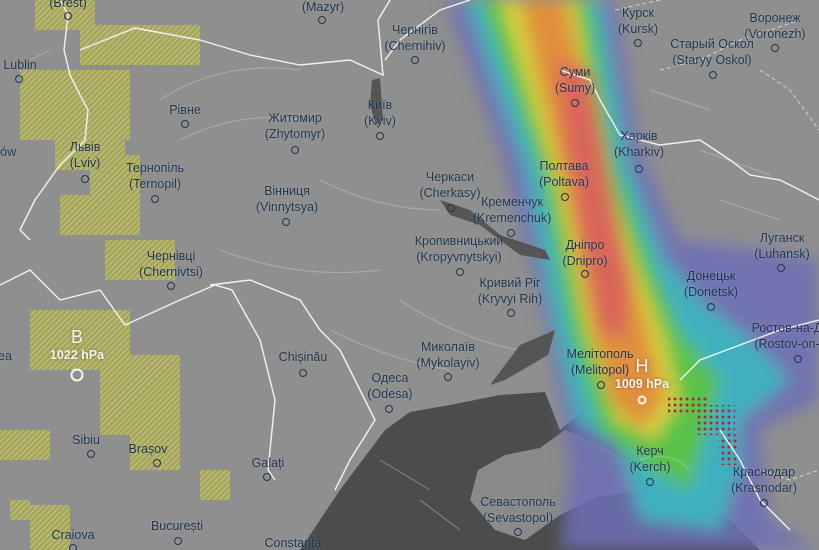  I want to click on city-label: București, so click(177, 526).